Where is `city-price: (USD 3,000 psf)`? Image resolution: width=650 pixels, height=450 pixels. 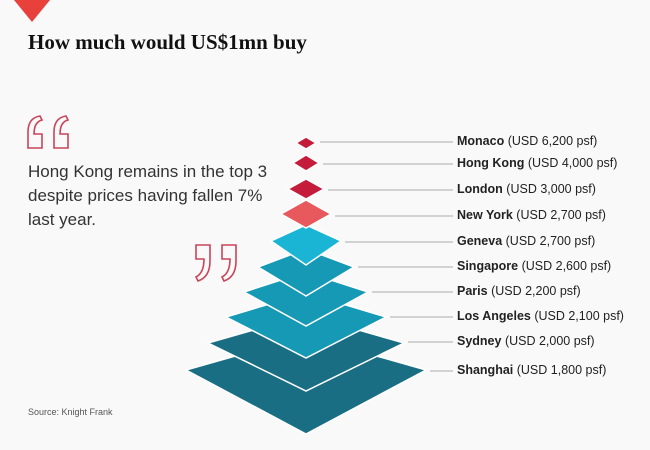 city-price: (USD 3,000 psf) is located at coordinates (549, 189).